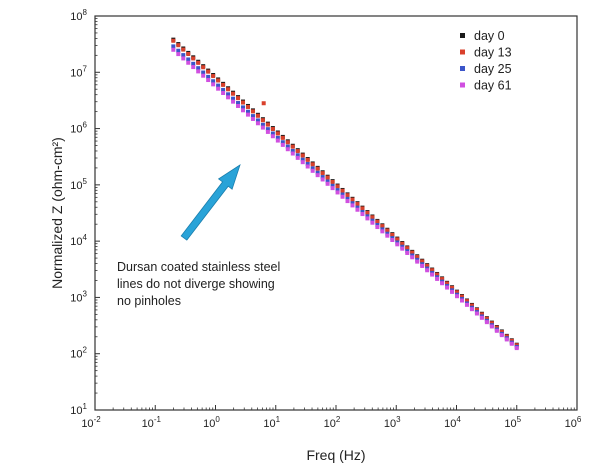 Image resolution: width=606 pixels, height=466 pixels. I want to click on arrow-icon, so click(210, 202).